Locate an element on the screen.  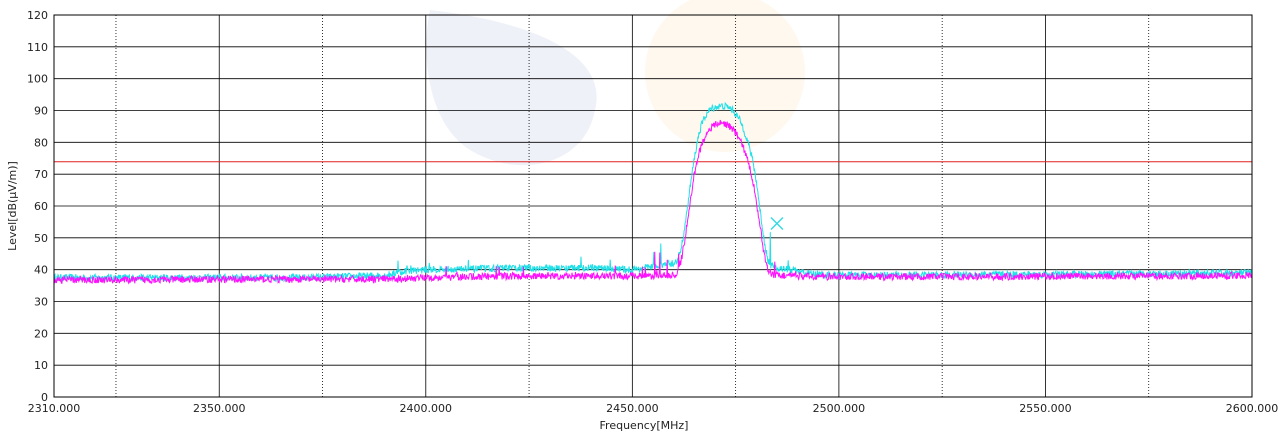
x-tick-label: 2310.000 is located at coordinates (54, 408).